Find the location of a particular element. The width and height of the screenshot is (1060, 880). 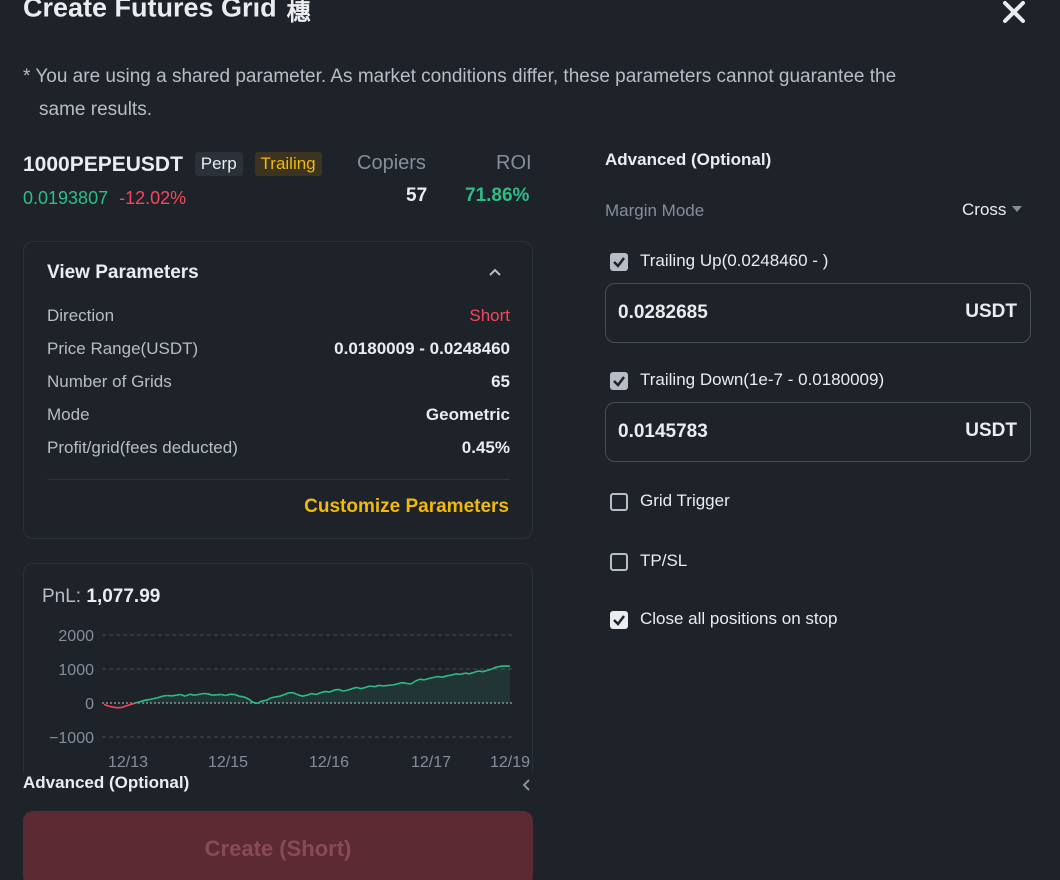

page-title: Create Futures Grid 橞 is located at coordinates (167, 13).